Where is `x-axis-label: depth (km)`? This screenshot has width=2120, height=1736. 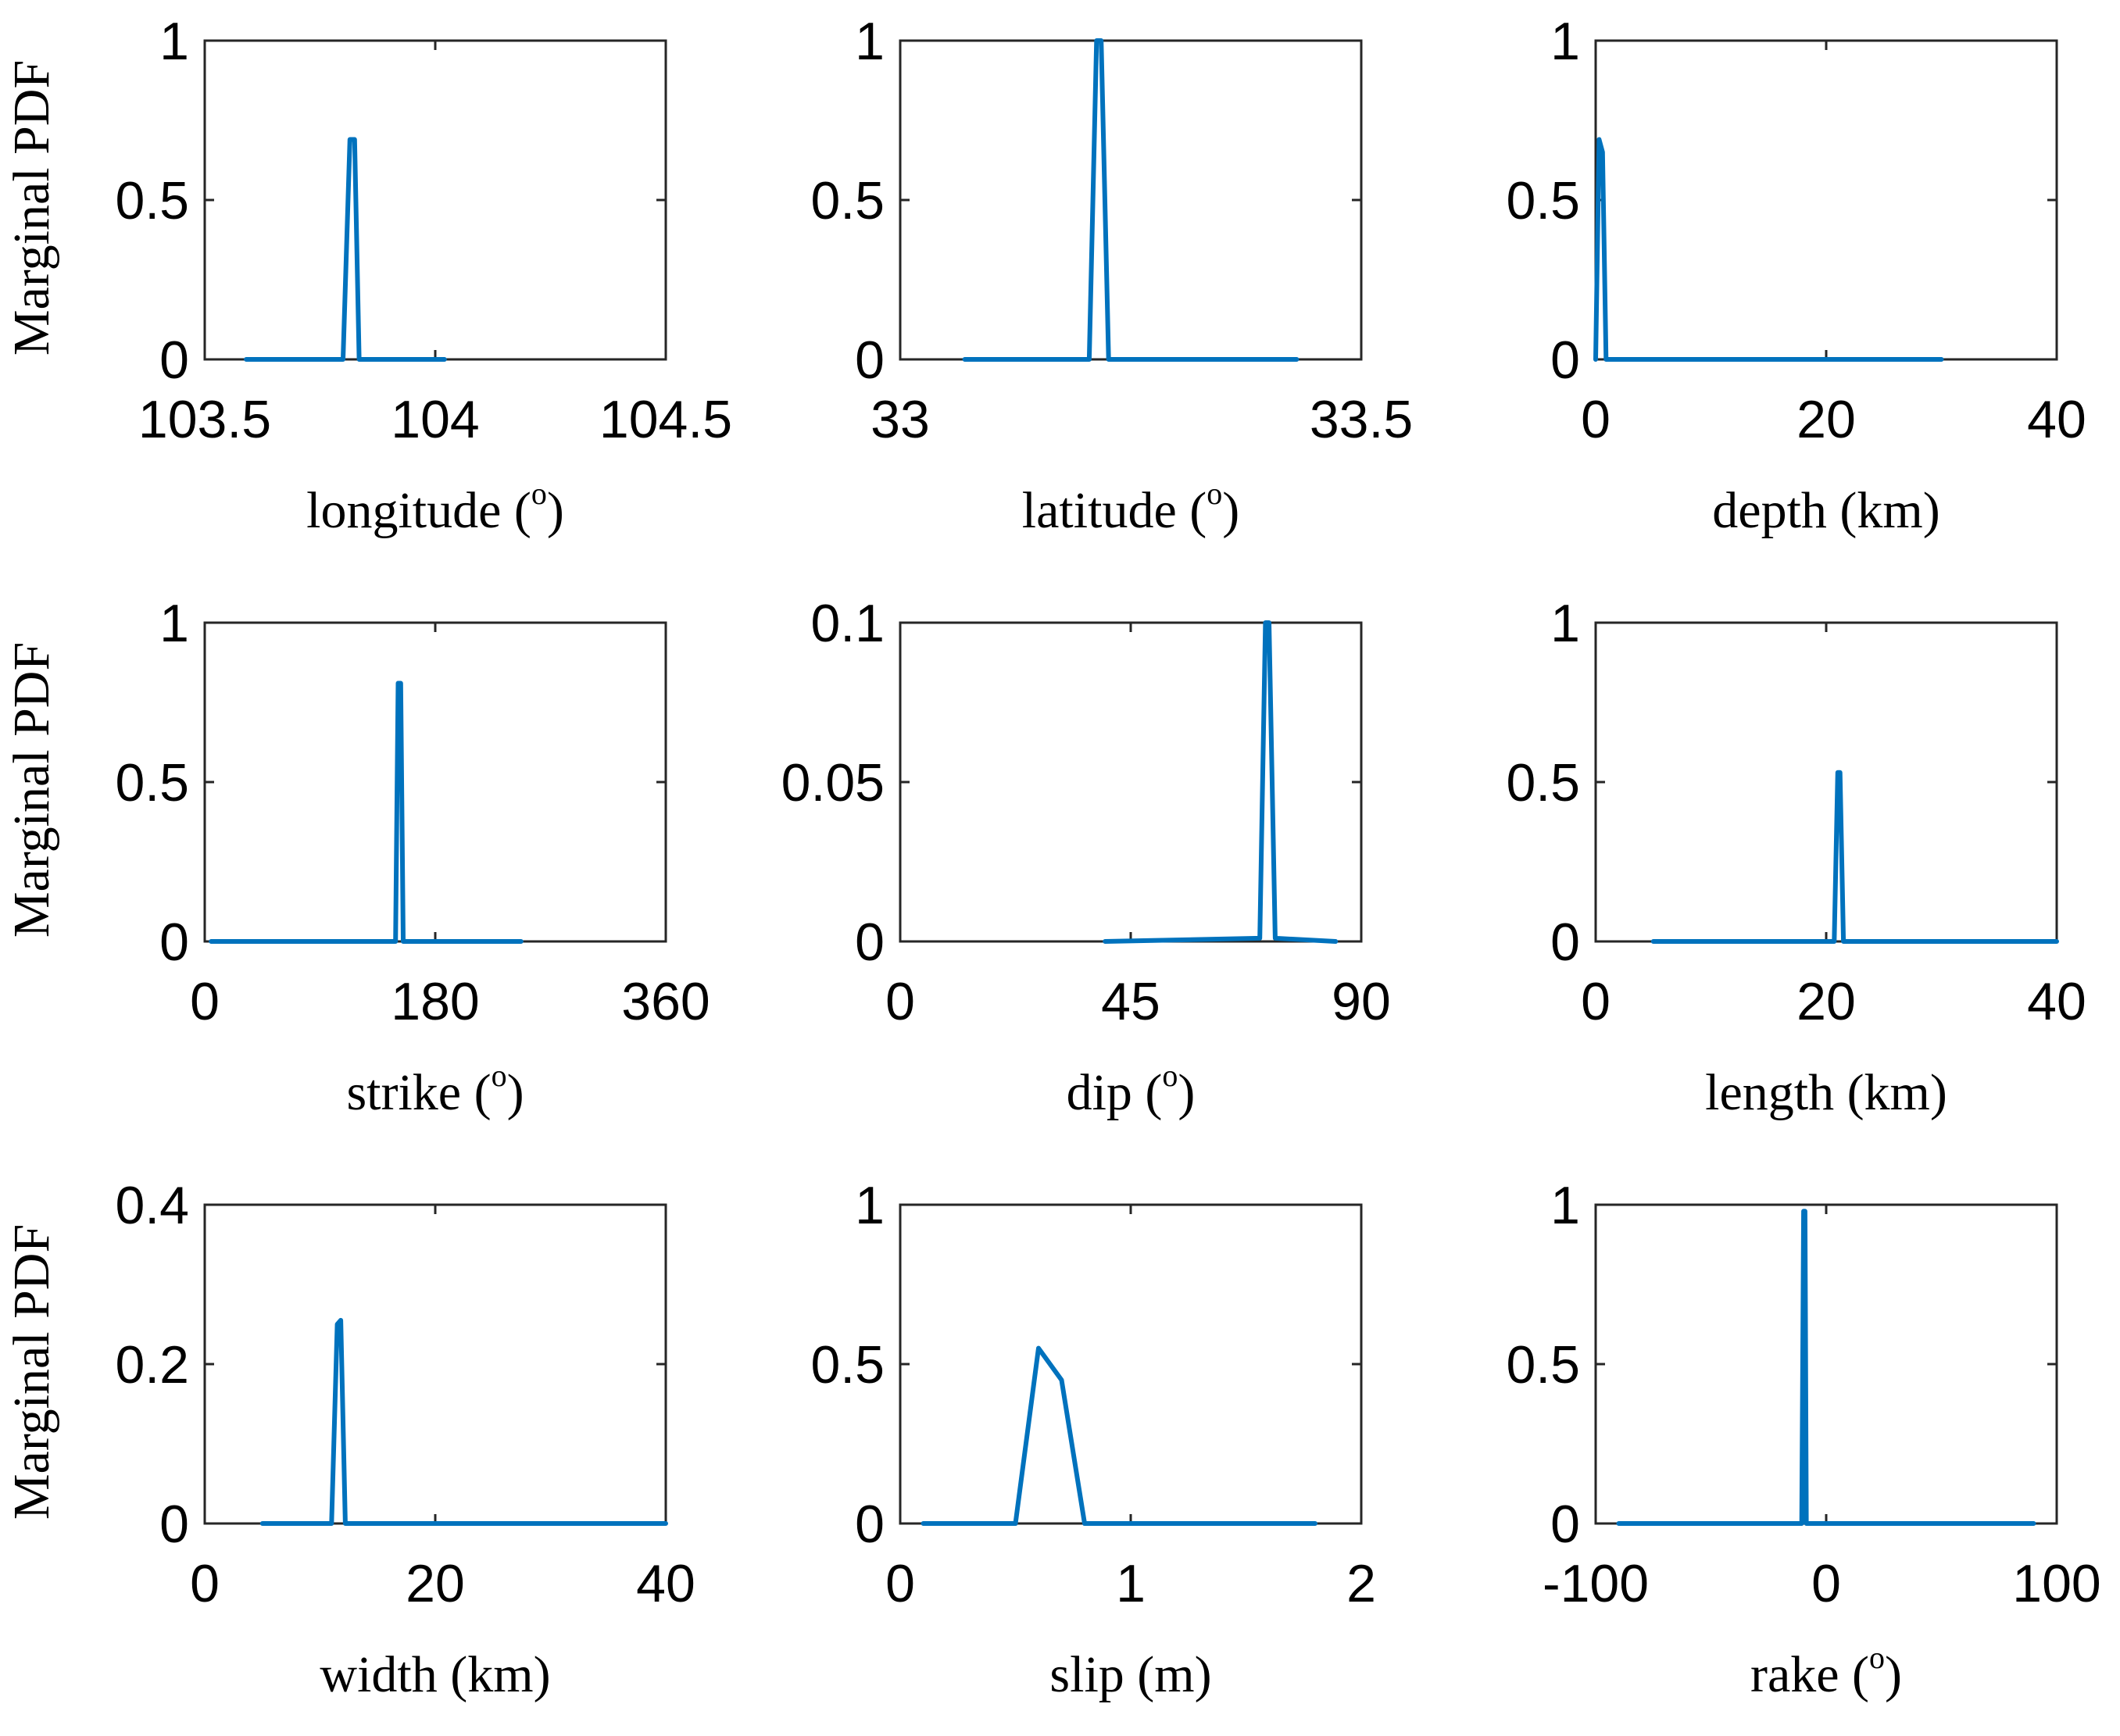
x-axis-label: depth (km) is located at coordinates (1825, 510).